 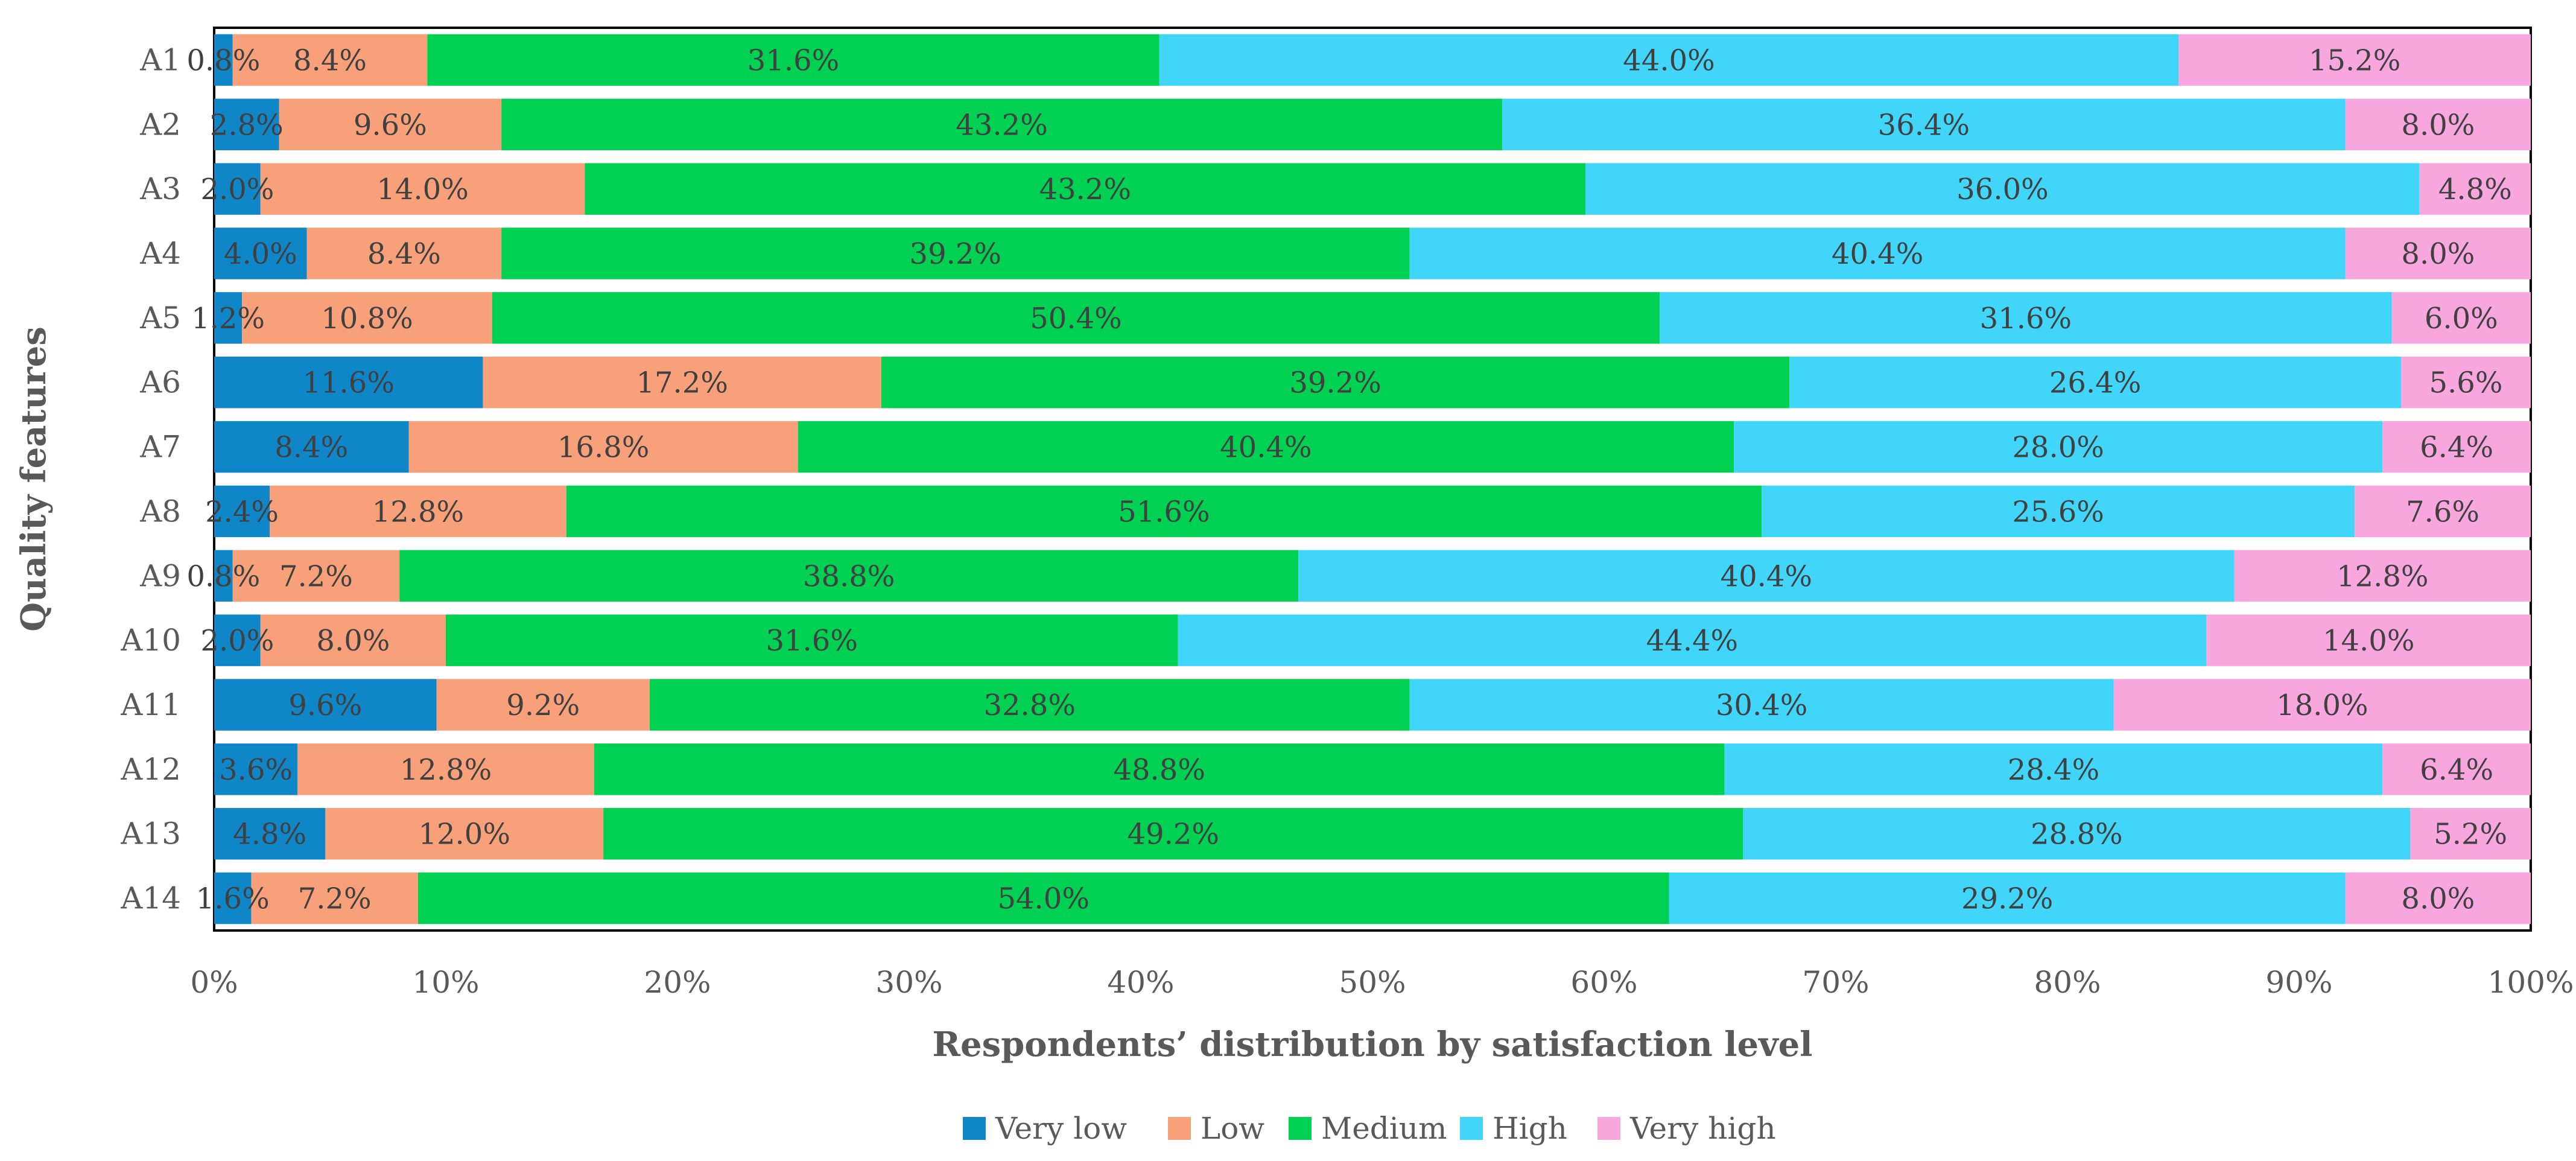 What do you see at coordinates (160, 447) in the screenshot?
I see `y-category-label-a7: A7` at bounding box center [160, 447].